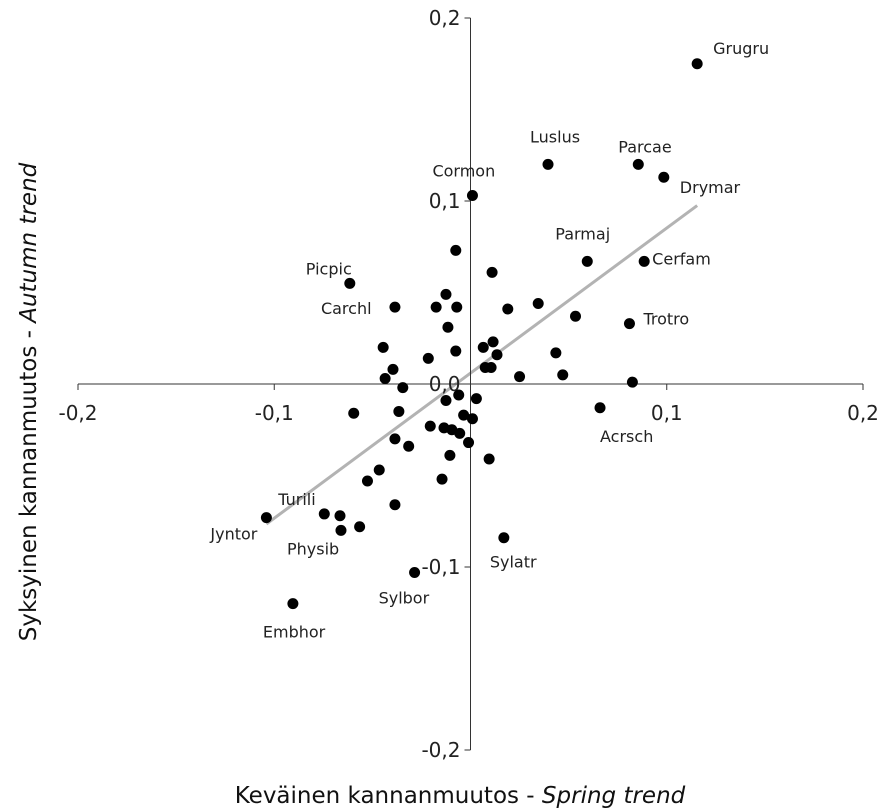 Image resolution: width=893 pixels, height=810 pixels. Describe the element at coordinates (513, 562) in the screenshot. I see `point-label-sylatr: Sylatr` at that location.